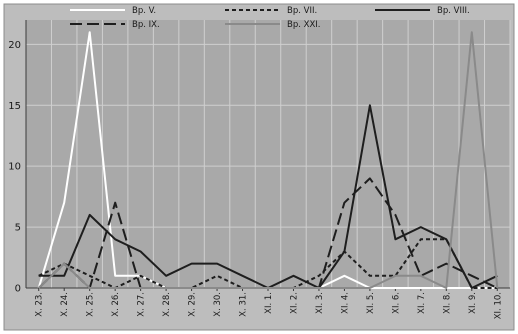 The image size is (518, 334). I want to click on y-axis-ticks: 0 5 10 15 20, so click(14, 167).